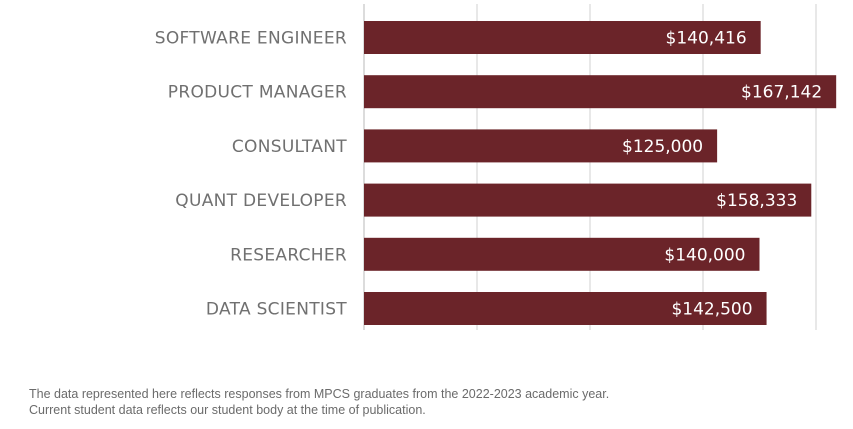  I want to click on value-label: $125,000, so click(662, 147).